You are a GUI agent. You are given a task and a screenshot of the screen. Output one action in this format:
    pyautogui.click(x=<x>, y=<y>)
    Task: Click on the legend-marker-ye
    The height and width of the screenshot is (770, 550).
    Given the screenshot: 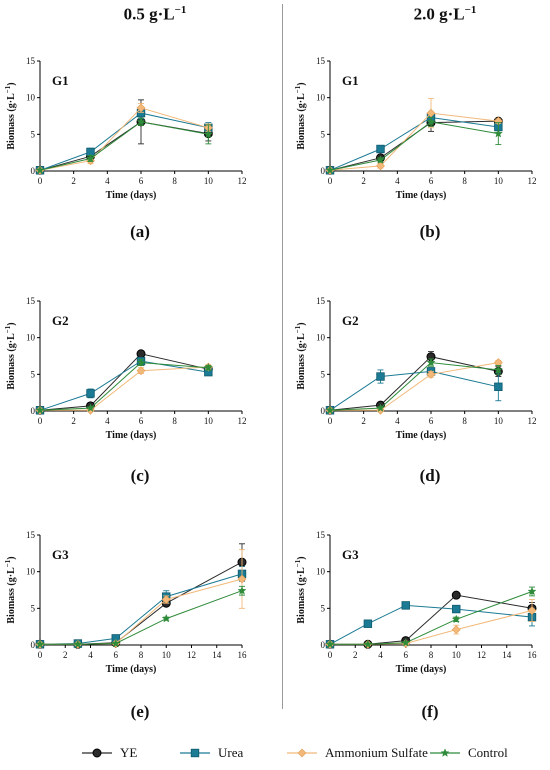 What is the action you would take?
    pyautogui.click(x=97, y=753)
    